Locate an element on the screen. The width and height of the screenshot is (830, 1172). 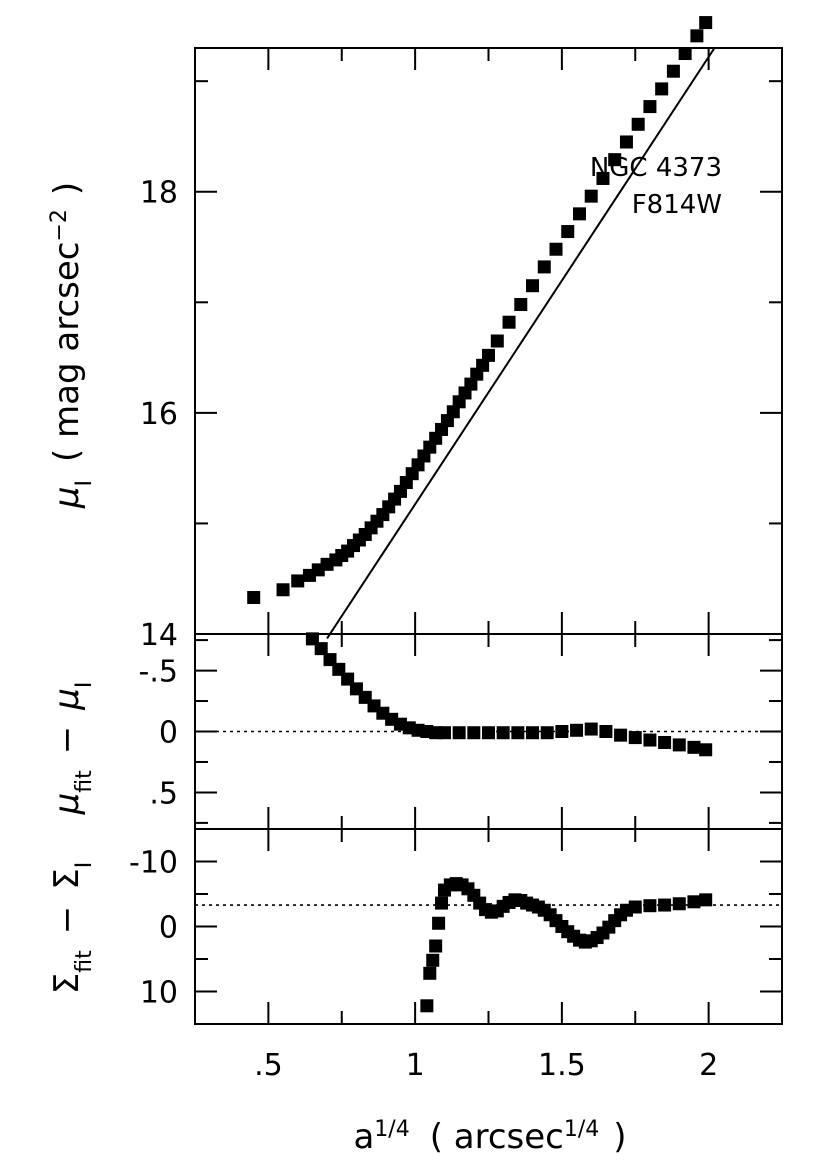
top-panel-ylabel: μI ( mag arcsec−2) is located at coordinates (72, 345).